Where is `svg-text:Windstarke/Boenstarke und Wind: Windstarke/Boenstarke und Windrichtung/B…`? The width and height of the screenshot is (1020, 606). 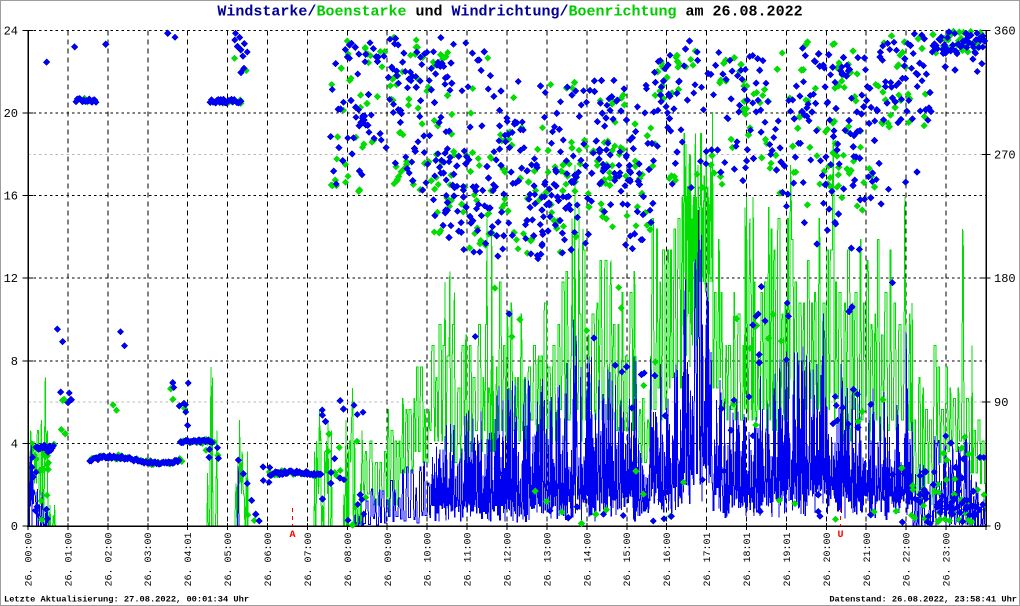
svg-text:Windstarke/Boenstarke und Wind: Windstarke/Boenstarke und Windrichtung/B… is located at coordinates (509, 12).